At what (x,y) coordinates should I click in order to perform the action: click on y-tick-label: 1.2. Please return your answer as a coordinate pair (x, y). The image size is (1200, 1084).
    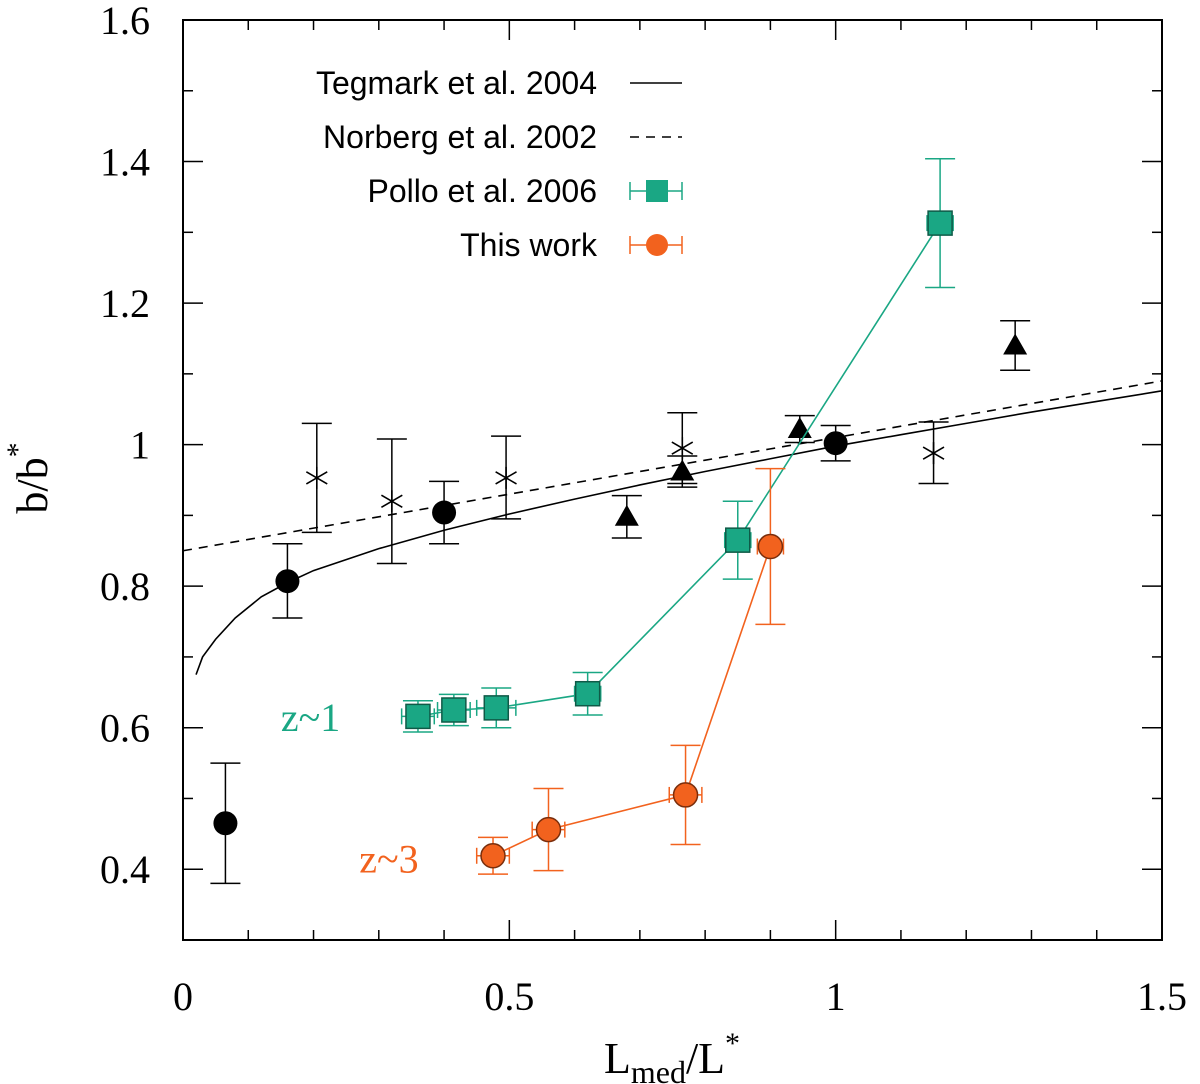
    Looking at the image, I should click on (125, 303).